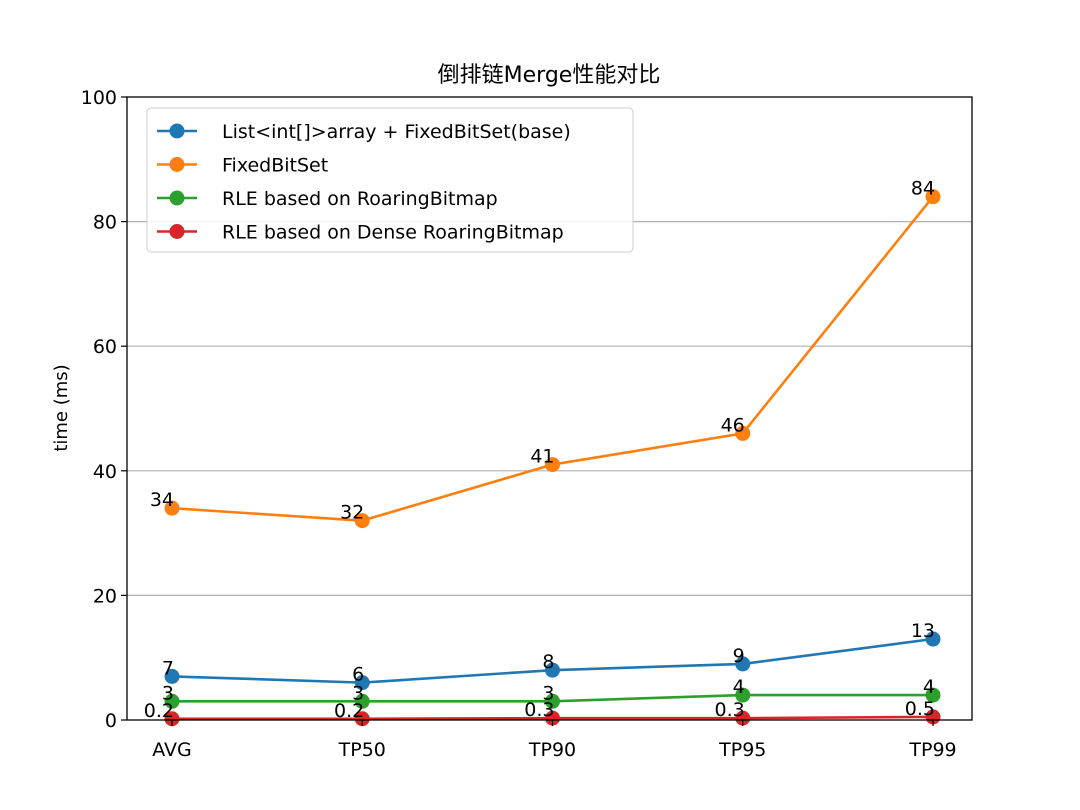  I want to click on legend-entry: FixedBitSet, so click(275, 166).